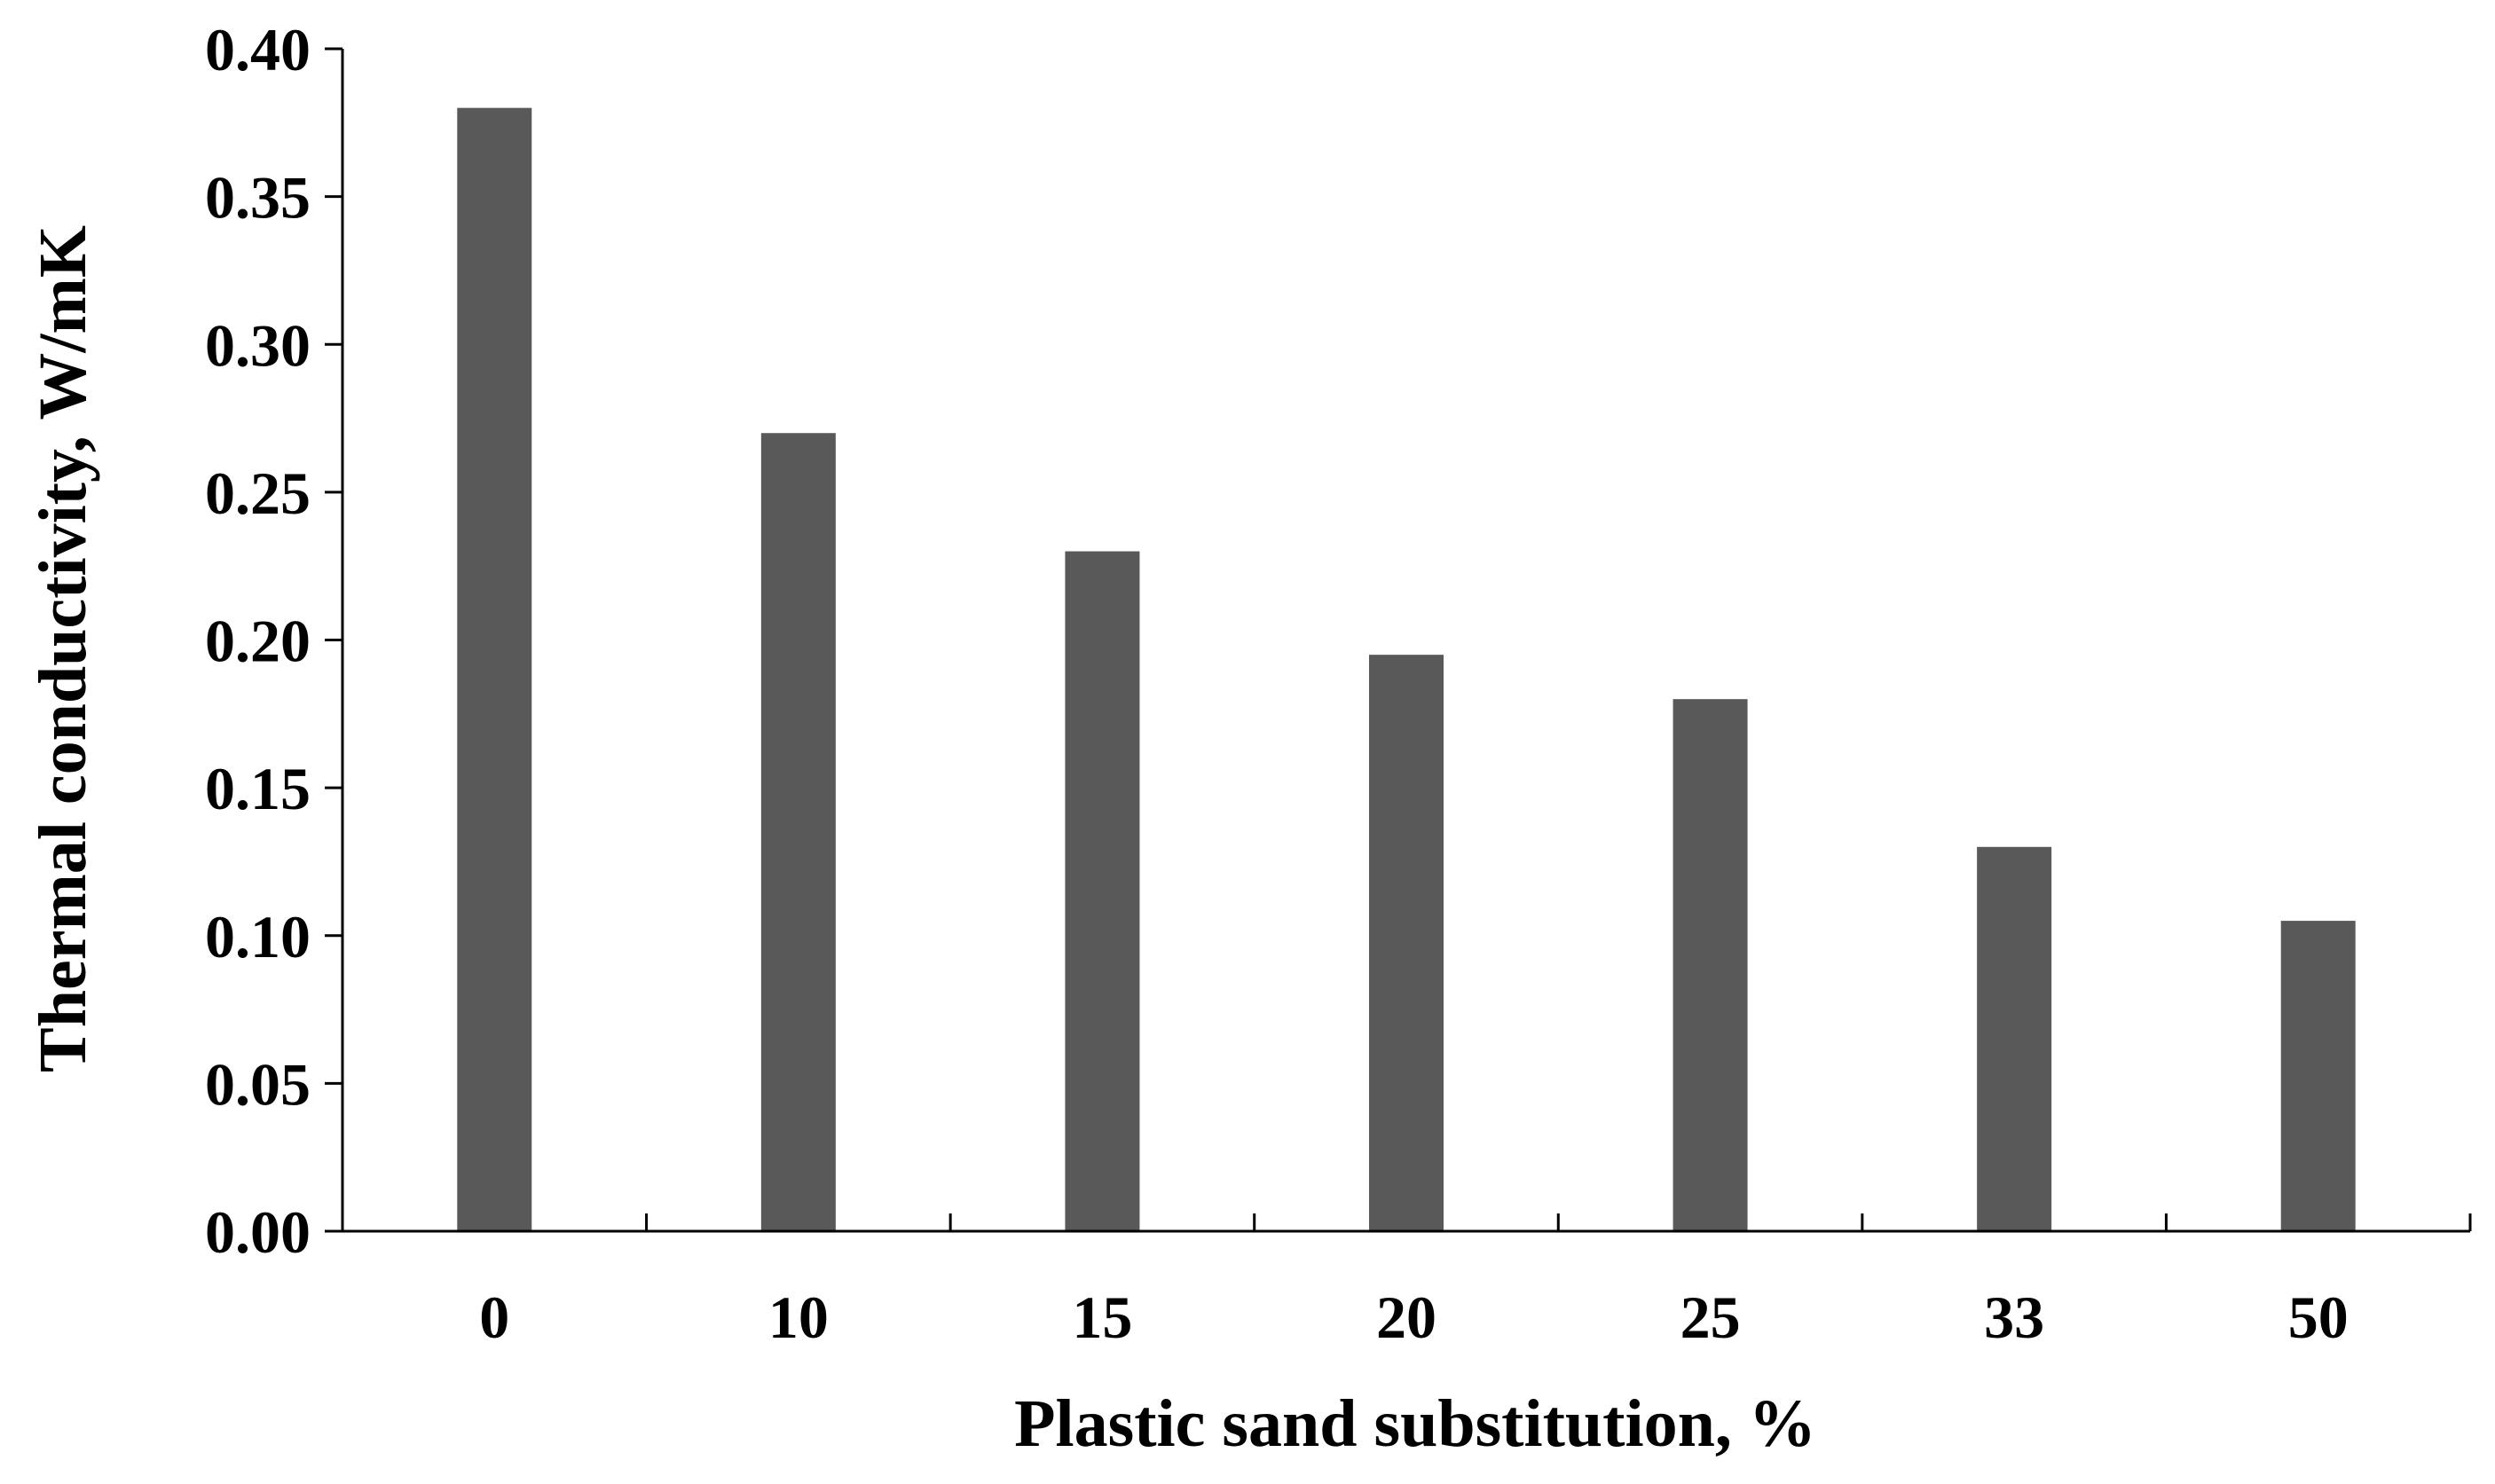 Image resolution: width=2495 pixels, height=1484 pixels. Describe the element at coordinates (258, 345) in the screenshot. I see `y-tick-label: 0.30` at that location.